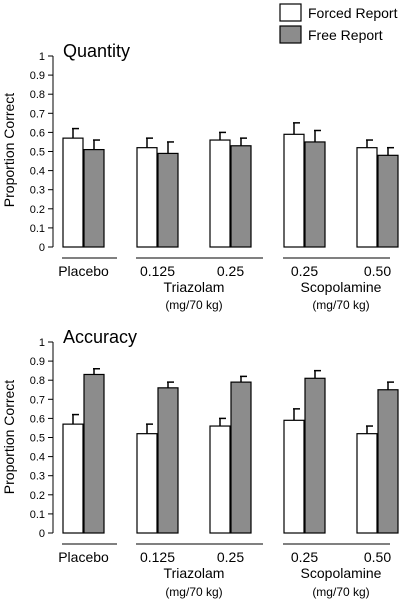  What do you see at coordinates (100, 337) in the screenshot?
I see `panel-title: Accuracy` at bounding box center [100, 337].